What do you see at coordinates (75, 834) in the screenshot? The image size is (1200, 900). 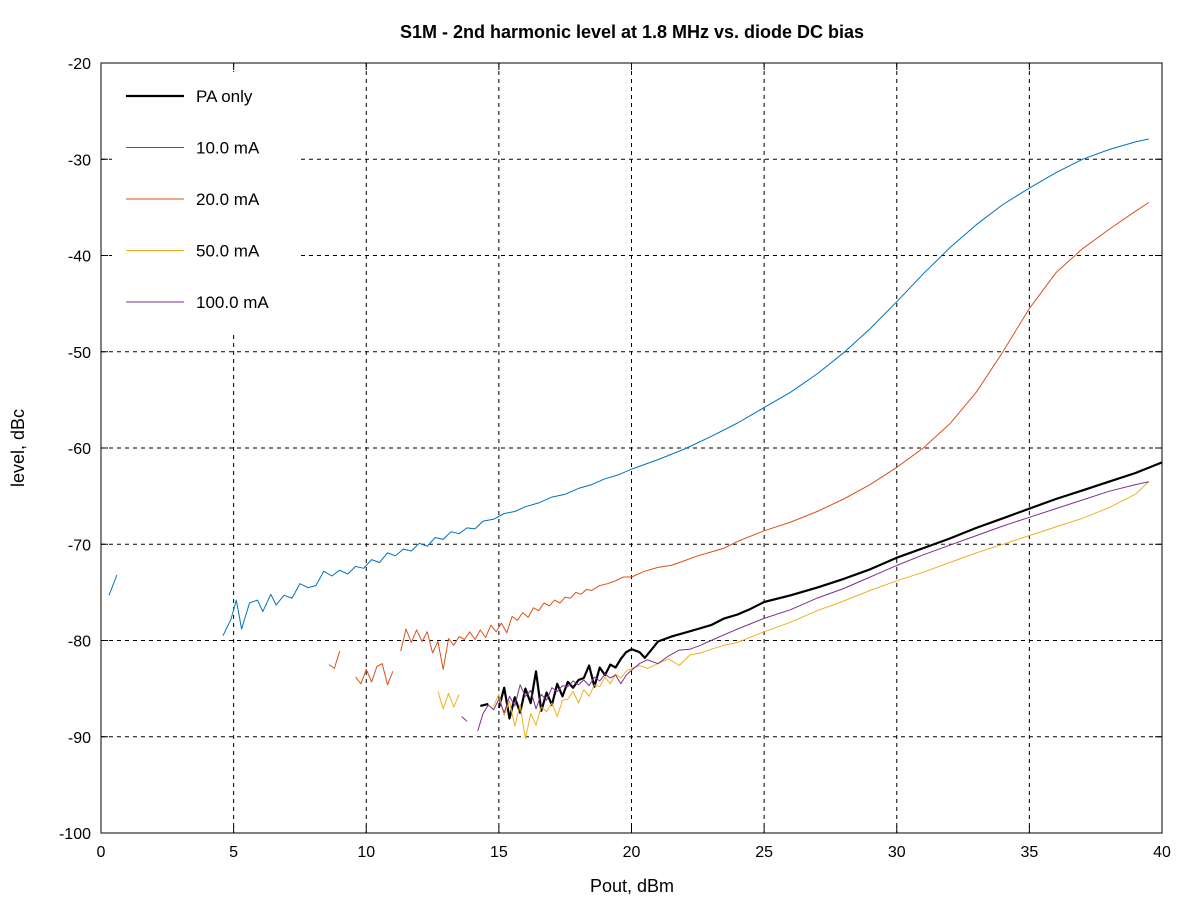 I see `y-tick-label: -100` at bounding box center [75, 834].